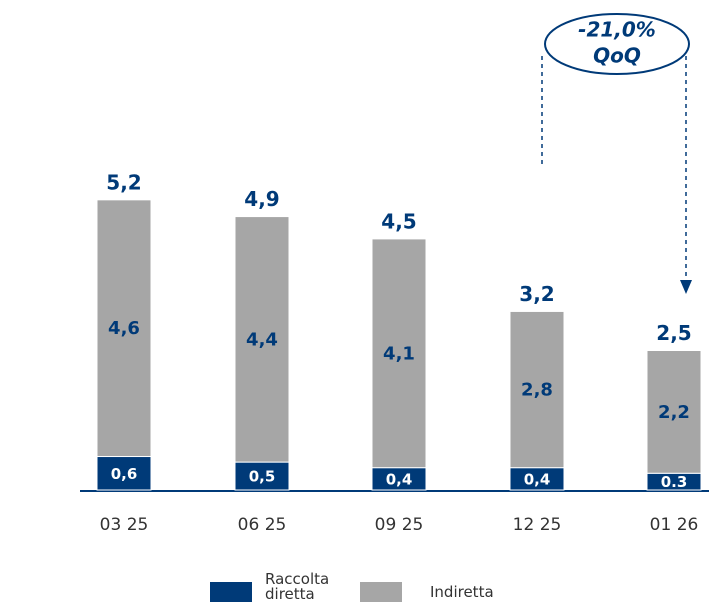 This screenshot has height=608, width=709. I want to click on data-label: 4,1, so click(399, 353).